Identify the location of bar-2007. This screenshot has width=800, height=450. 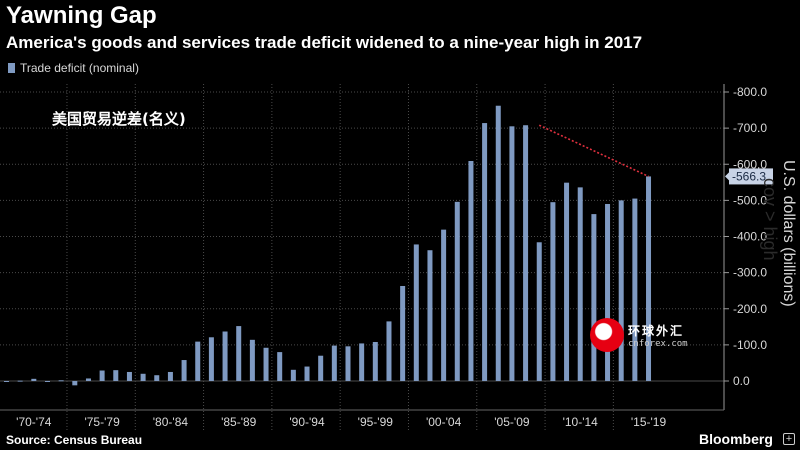
(512, 253).